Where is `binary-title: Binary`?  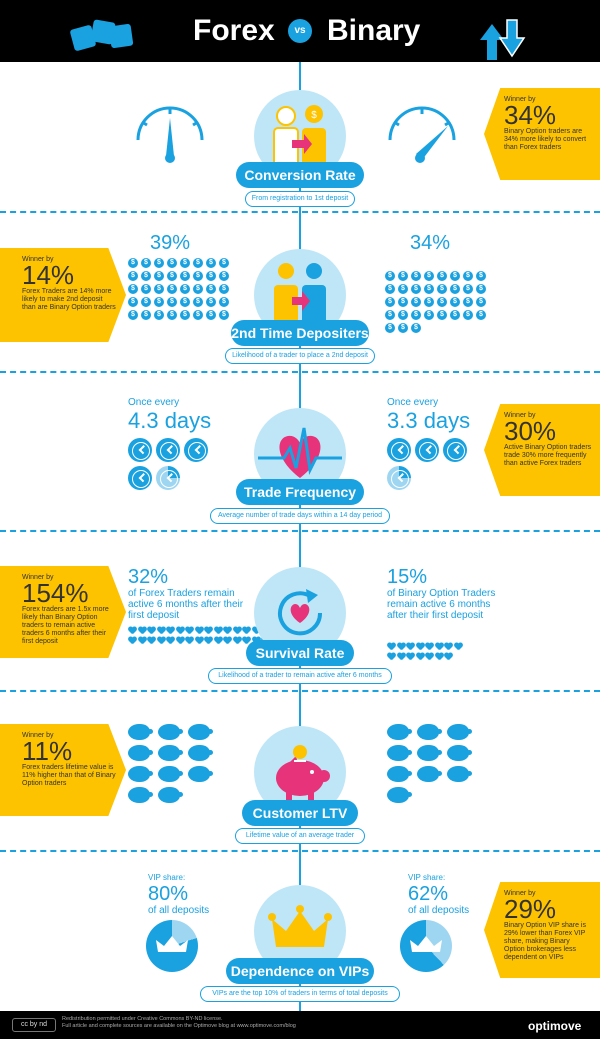
binary-title: Binary is located at coordinates (374, 30).